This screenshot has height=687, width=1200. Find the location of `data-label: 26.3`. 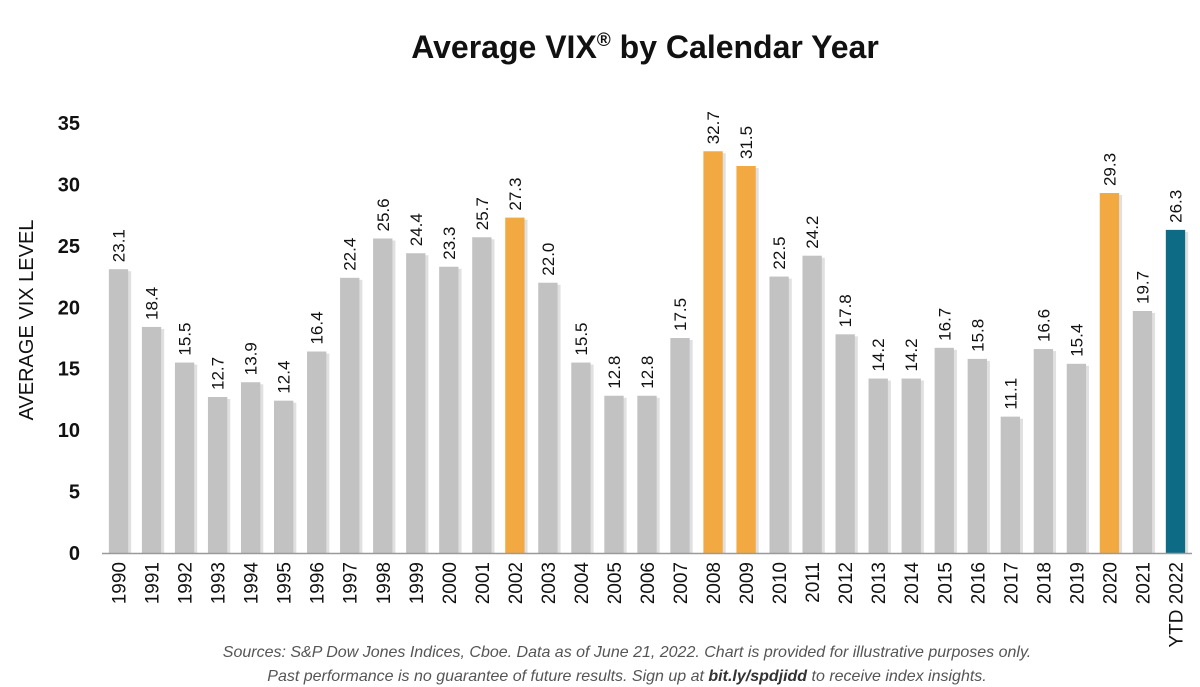

data-label: 26.3 is located at coordinates (1175, 206).